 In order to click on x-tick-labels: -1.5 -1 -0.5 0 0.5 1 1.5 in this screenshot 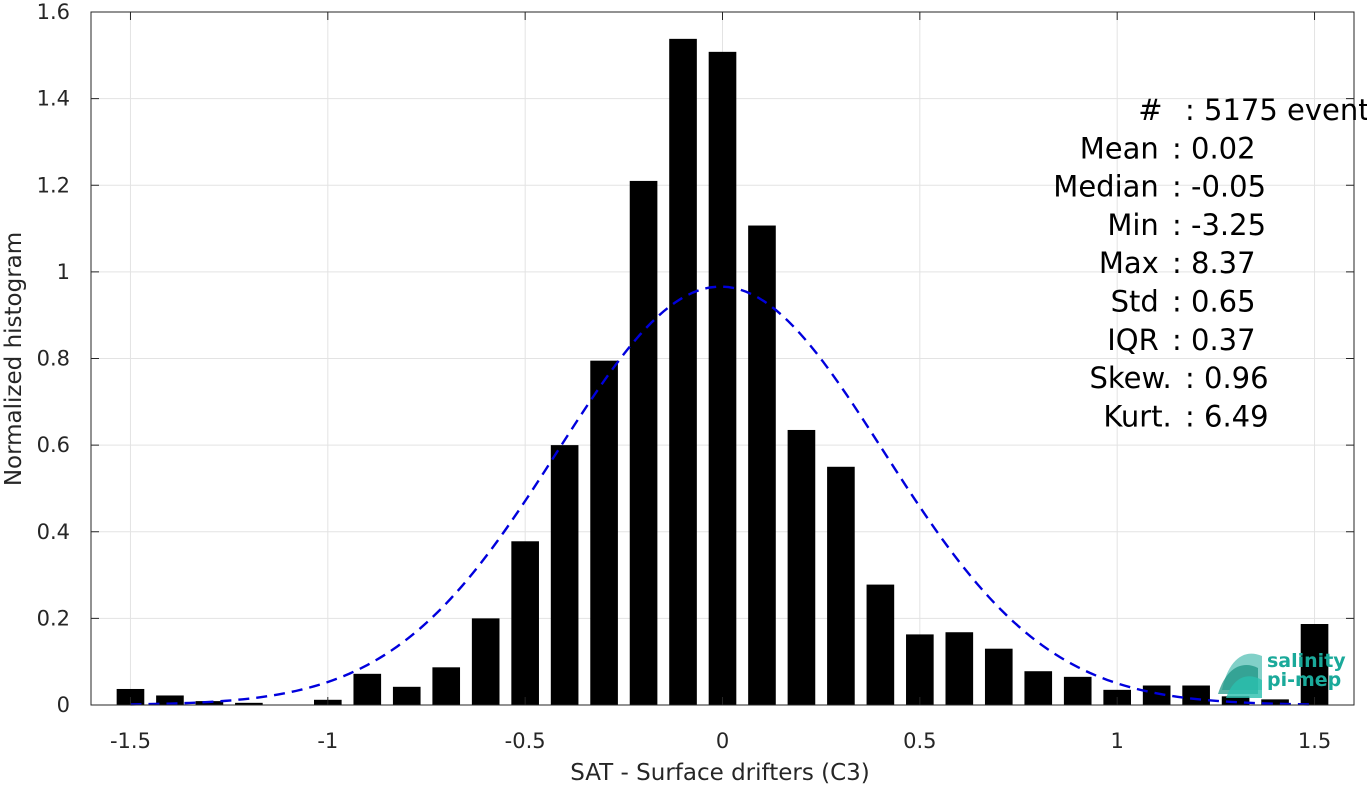, I will do `click(720, 741)`.